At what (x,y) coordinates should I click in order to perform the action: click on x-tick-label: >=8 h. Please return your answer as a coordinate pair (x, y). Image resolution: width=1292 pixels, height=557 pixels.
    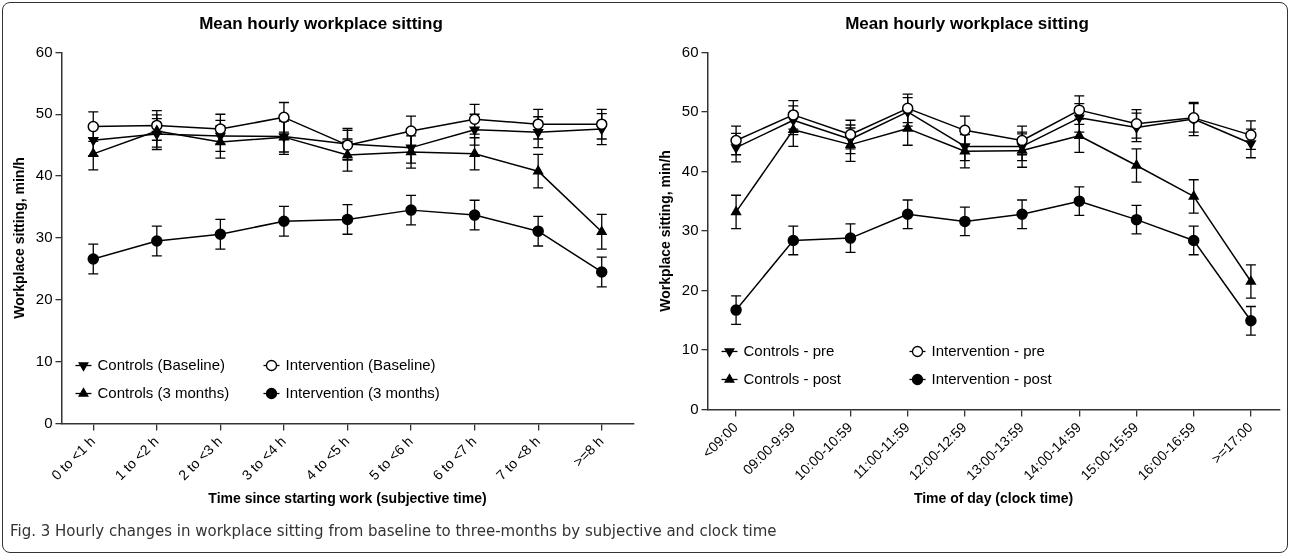
    Looking at the image, I should click on (588, 451).